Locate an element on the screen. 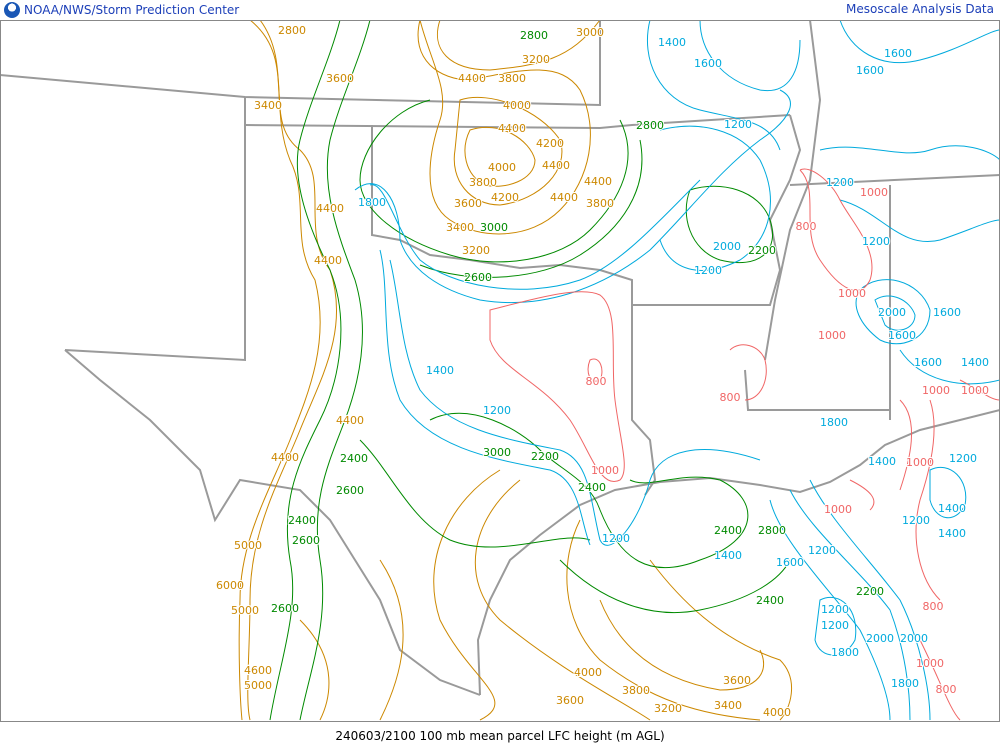 This screenshot has width=1000, height=750. header-left: NOAA/NWS/Storm Prediction Center is located at coordinates (121, 10).